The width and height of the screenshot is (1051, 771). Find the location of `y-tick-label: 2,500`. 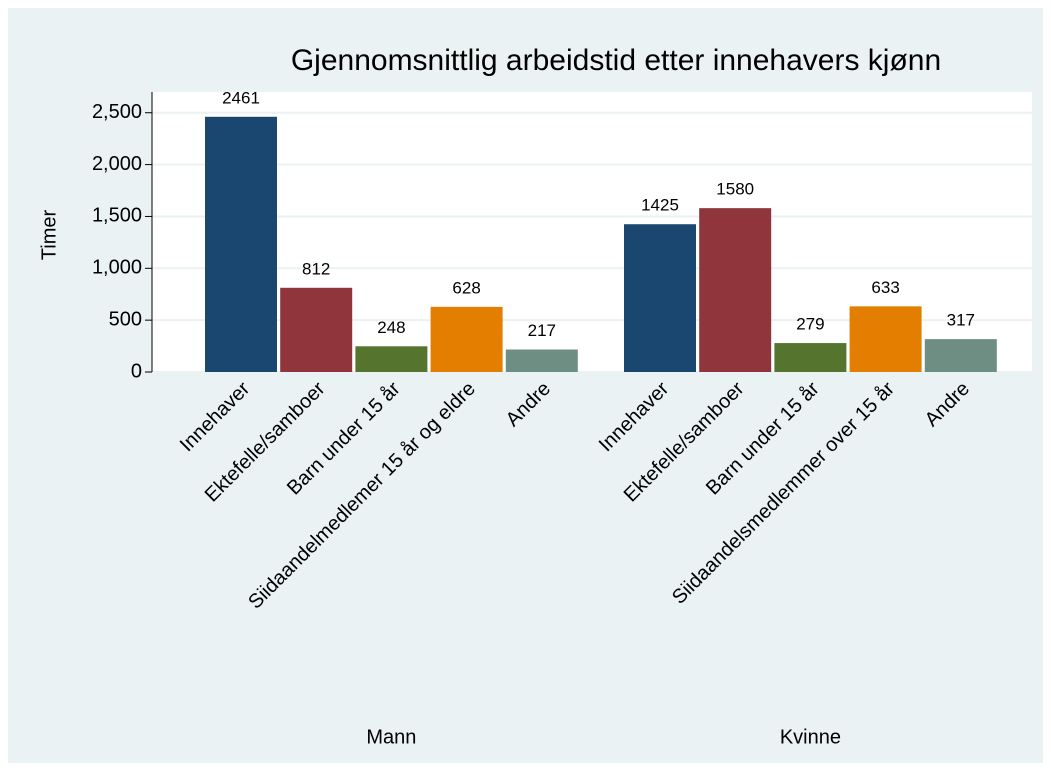

y-tick-label: 2,500 is located at coordinates (117, 112).